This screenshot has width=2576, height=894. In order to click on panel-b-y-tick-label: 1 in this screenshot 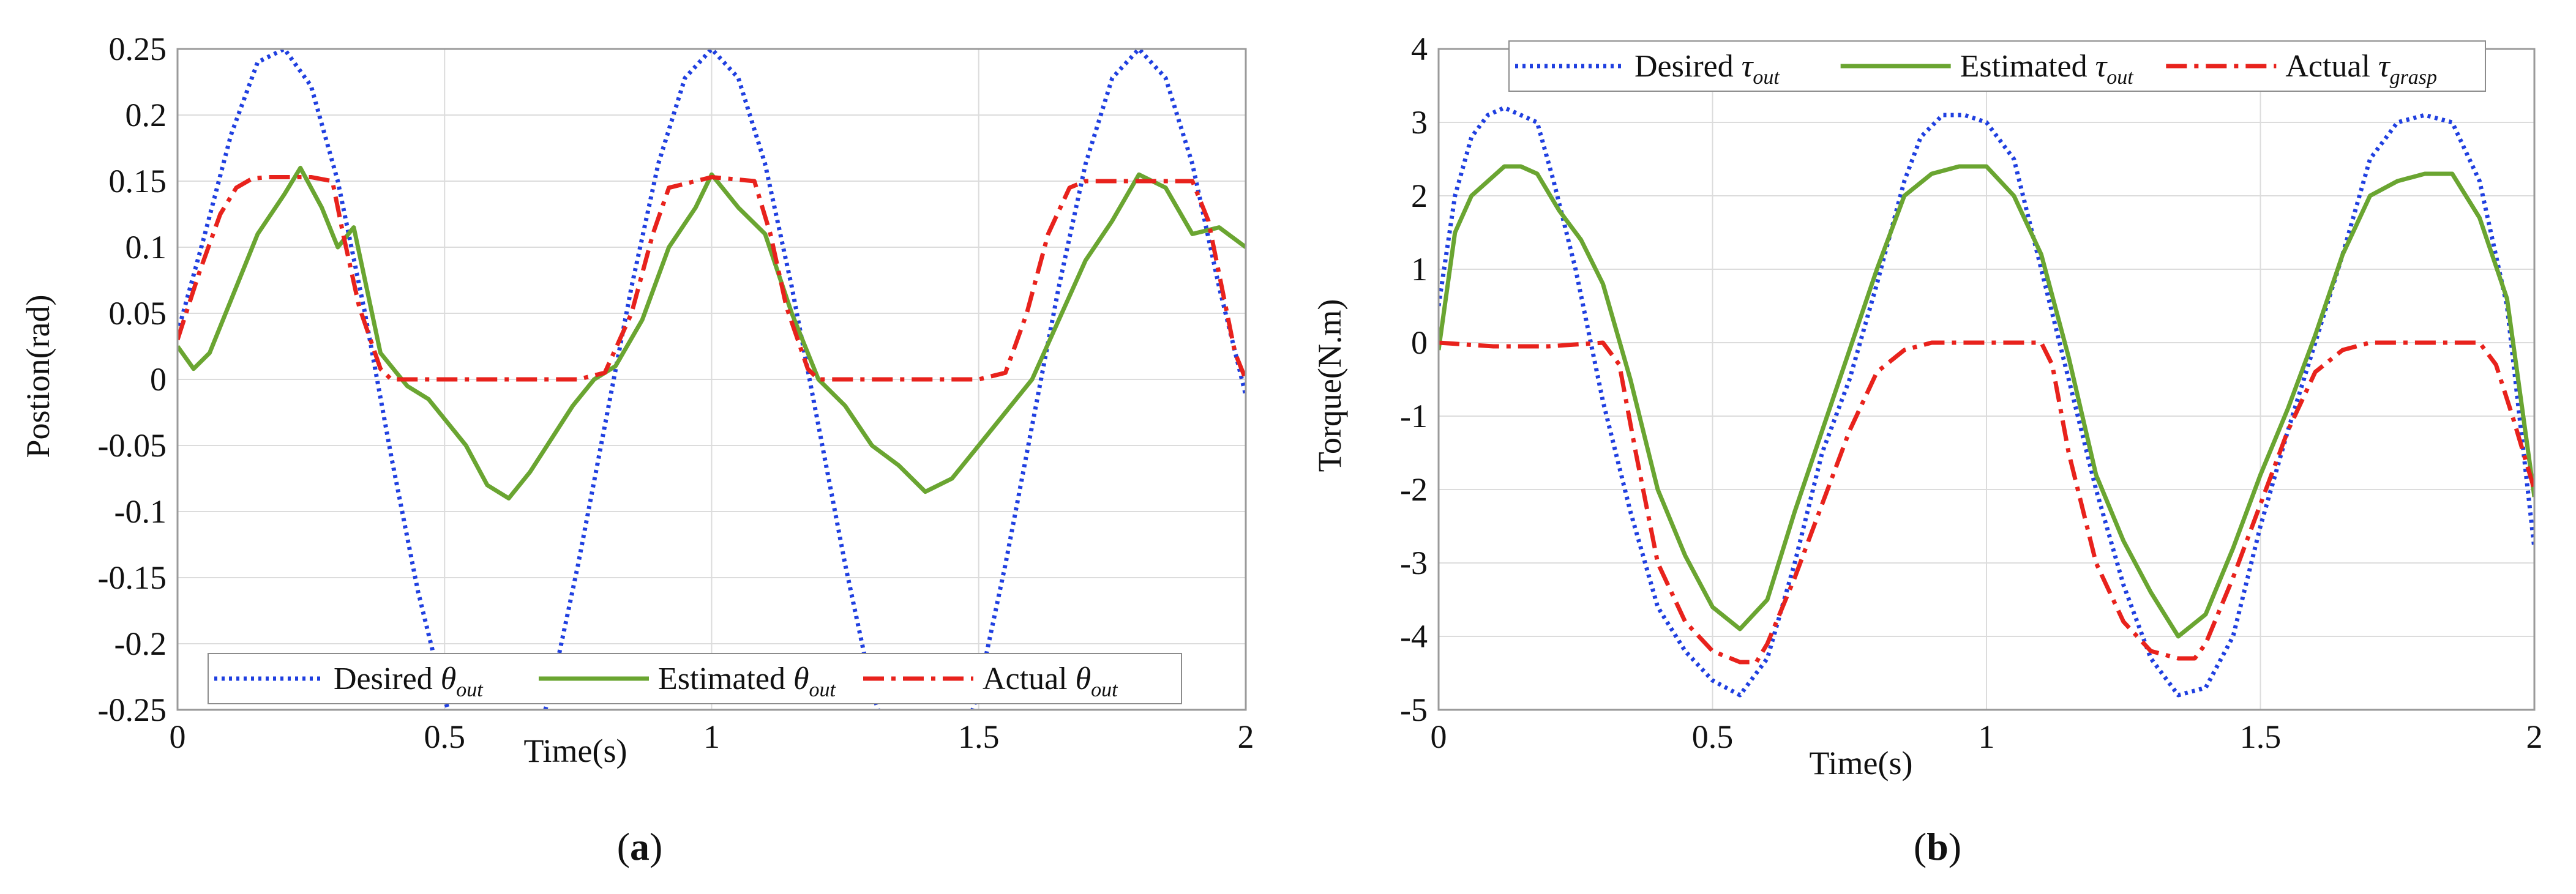, I will do `click(1420, 269)`.